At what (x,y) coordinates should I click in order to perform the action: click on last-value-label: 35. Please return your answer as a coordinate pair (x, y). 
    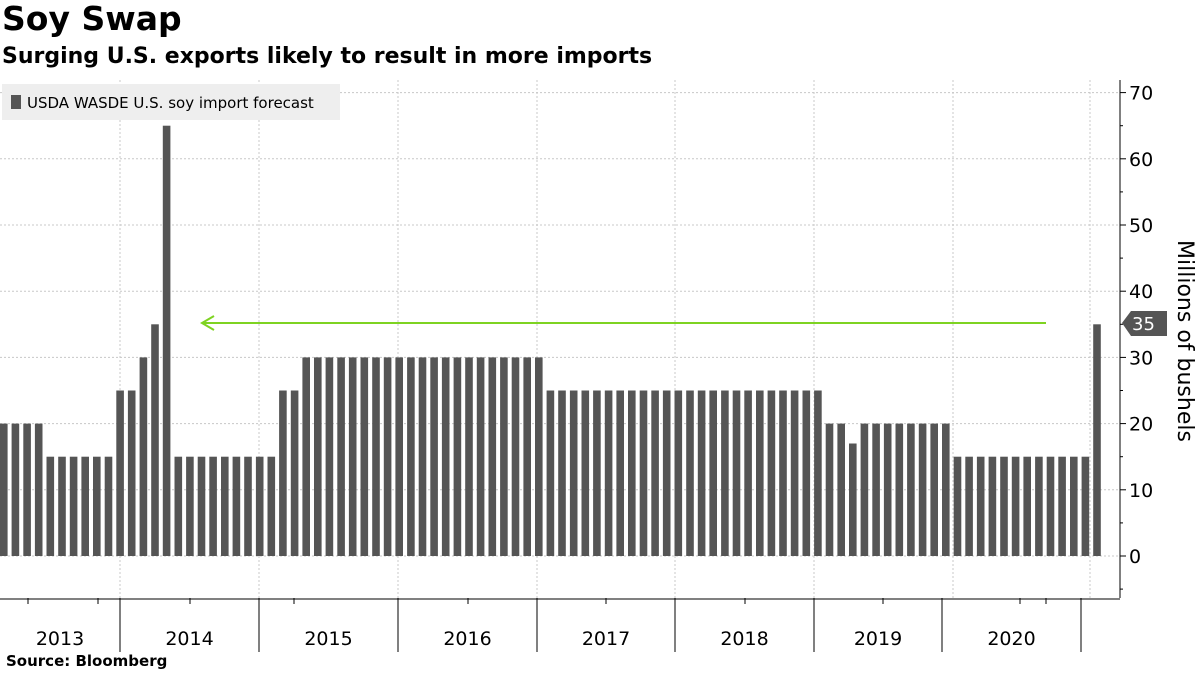
    Looking at the image, I should click on (1143, 324).